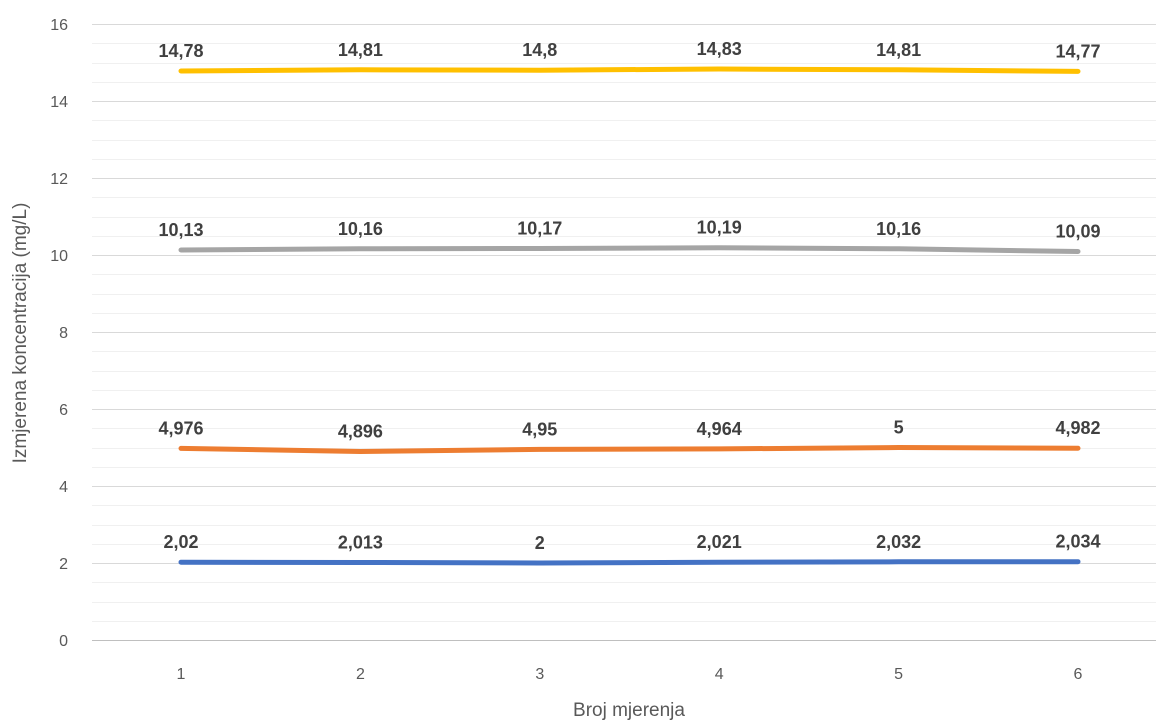 The width and height of the screenshot is (1156, 725). I want to click on data-label: 2, so click(540, 543).